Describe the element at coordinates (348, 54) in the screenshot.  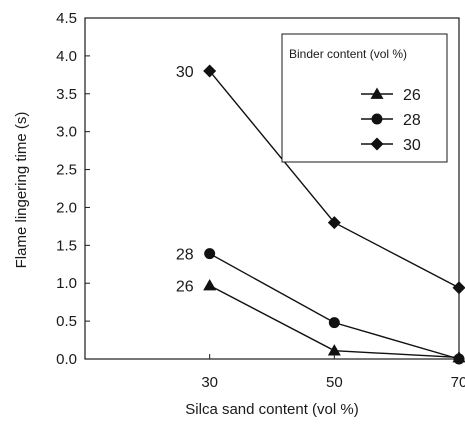
I see `legend-title: Binder content (vol %)` at that location.